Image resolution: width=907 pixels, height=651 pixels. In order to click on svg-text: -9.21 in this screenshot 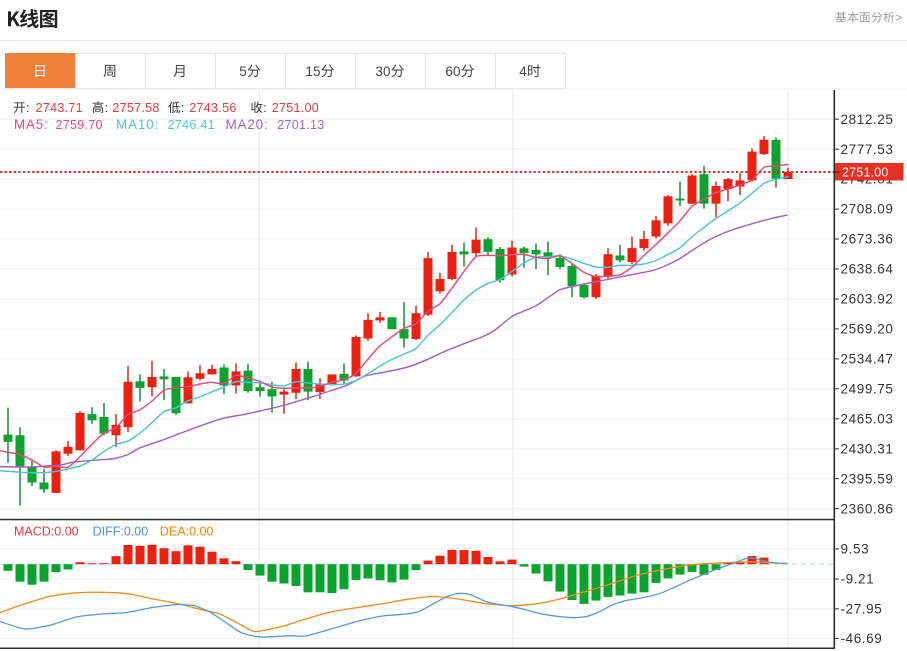, I will do `click(858, 579)`.